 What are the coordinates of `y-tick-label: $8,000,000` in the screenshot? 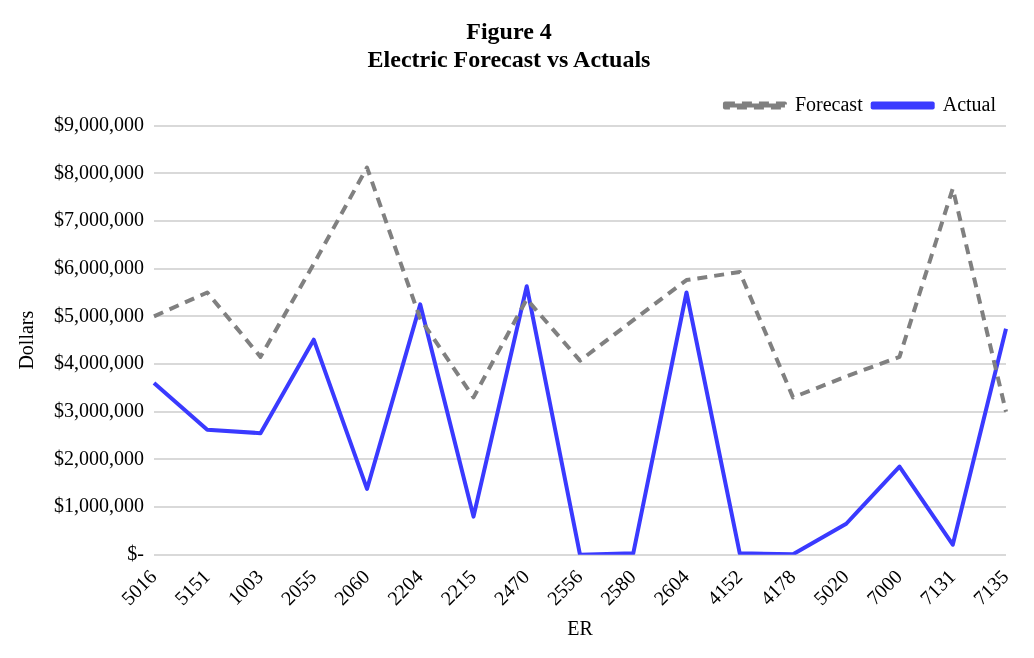 It's located at (99, 171).